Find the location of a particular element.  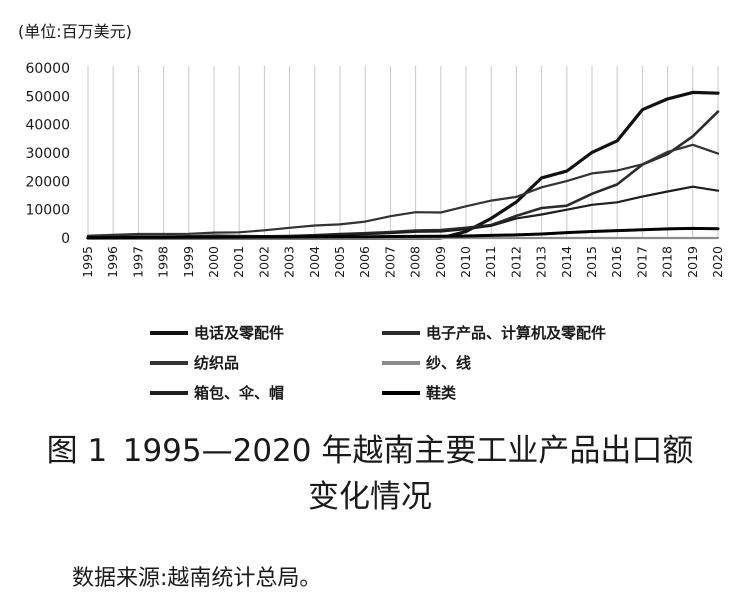

x-tick-label: 2020 is located at coordinates (717, 262).